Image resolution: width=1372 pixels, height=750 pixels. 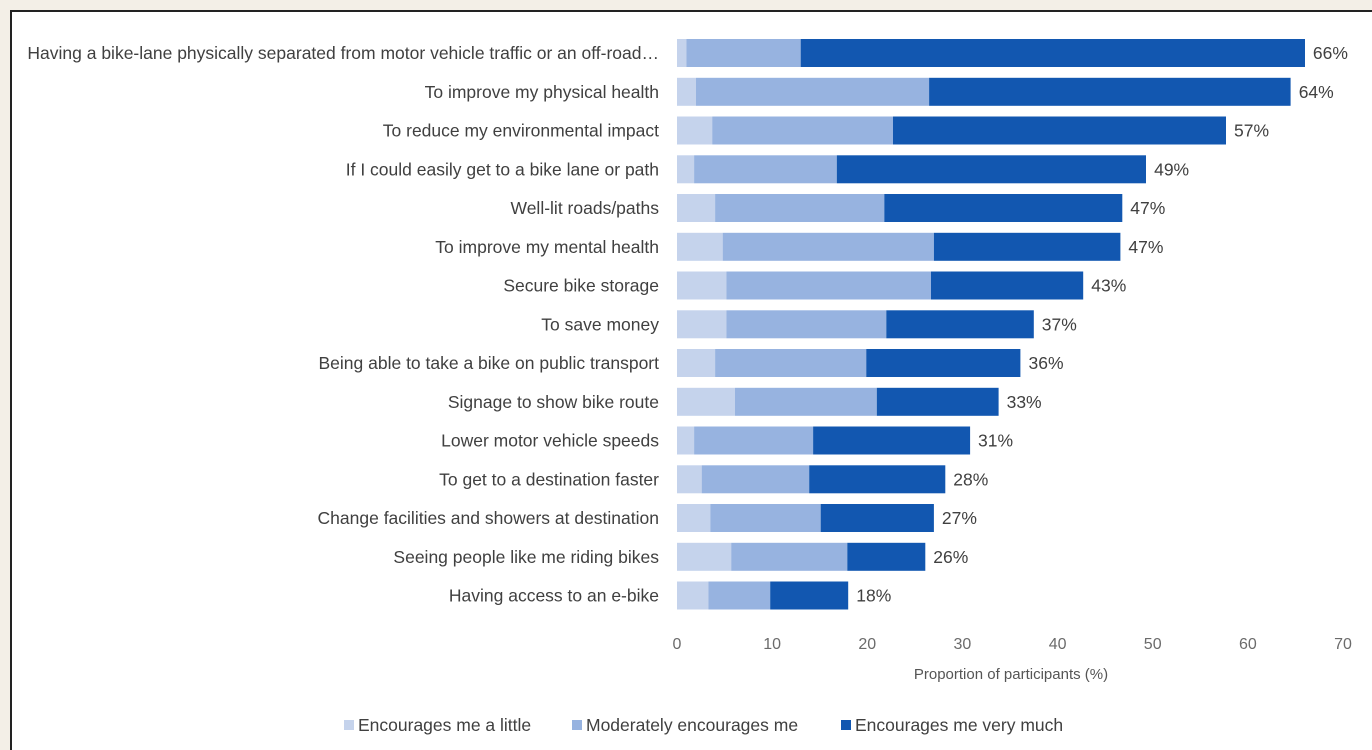 I want to click on x-tick-label: 20, so click(x=867, y=644).